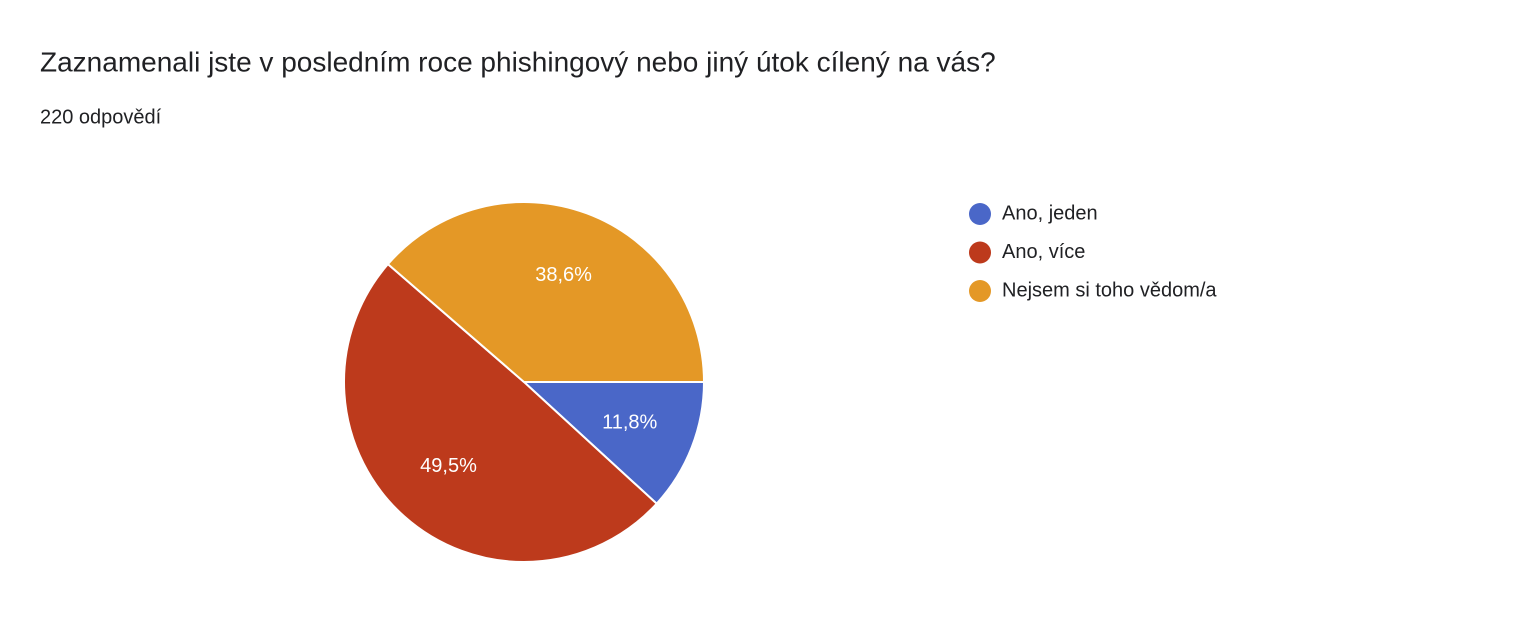 The width and height of the screenshot is (1514, 629). I want to click on legend-label: Ano, více, so click(1043, 252).